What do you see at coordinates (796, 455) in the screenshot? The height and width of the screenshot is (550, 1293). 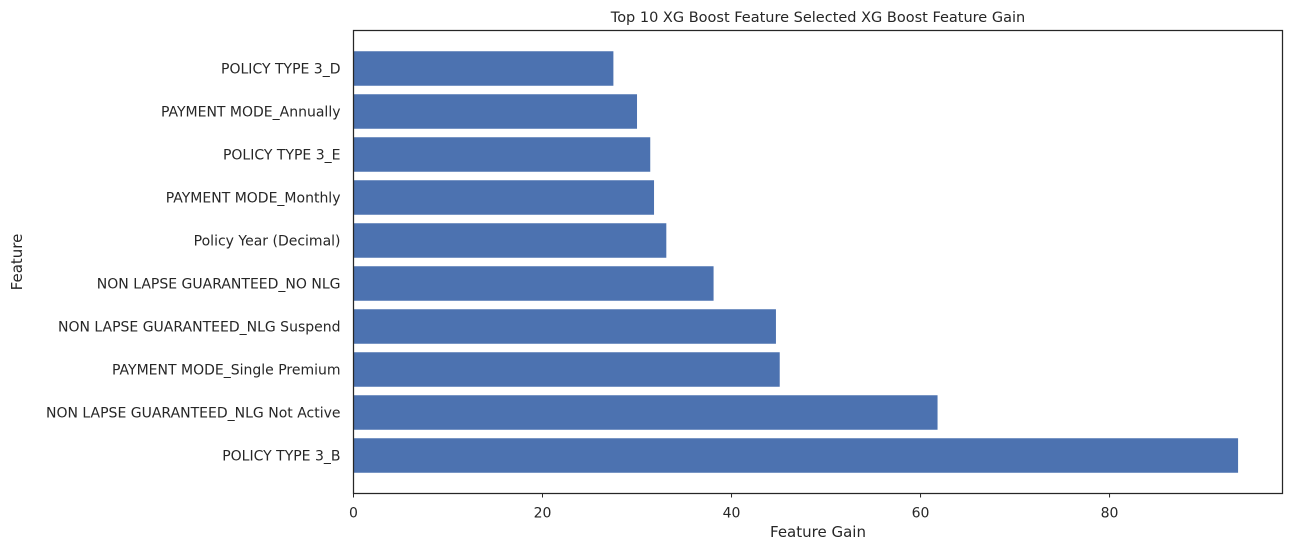 I see `bar-policy-type-3-b` at bounding box center [796, 455].